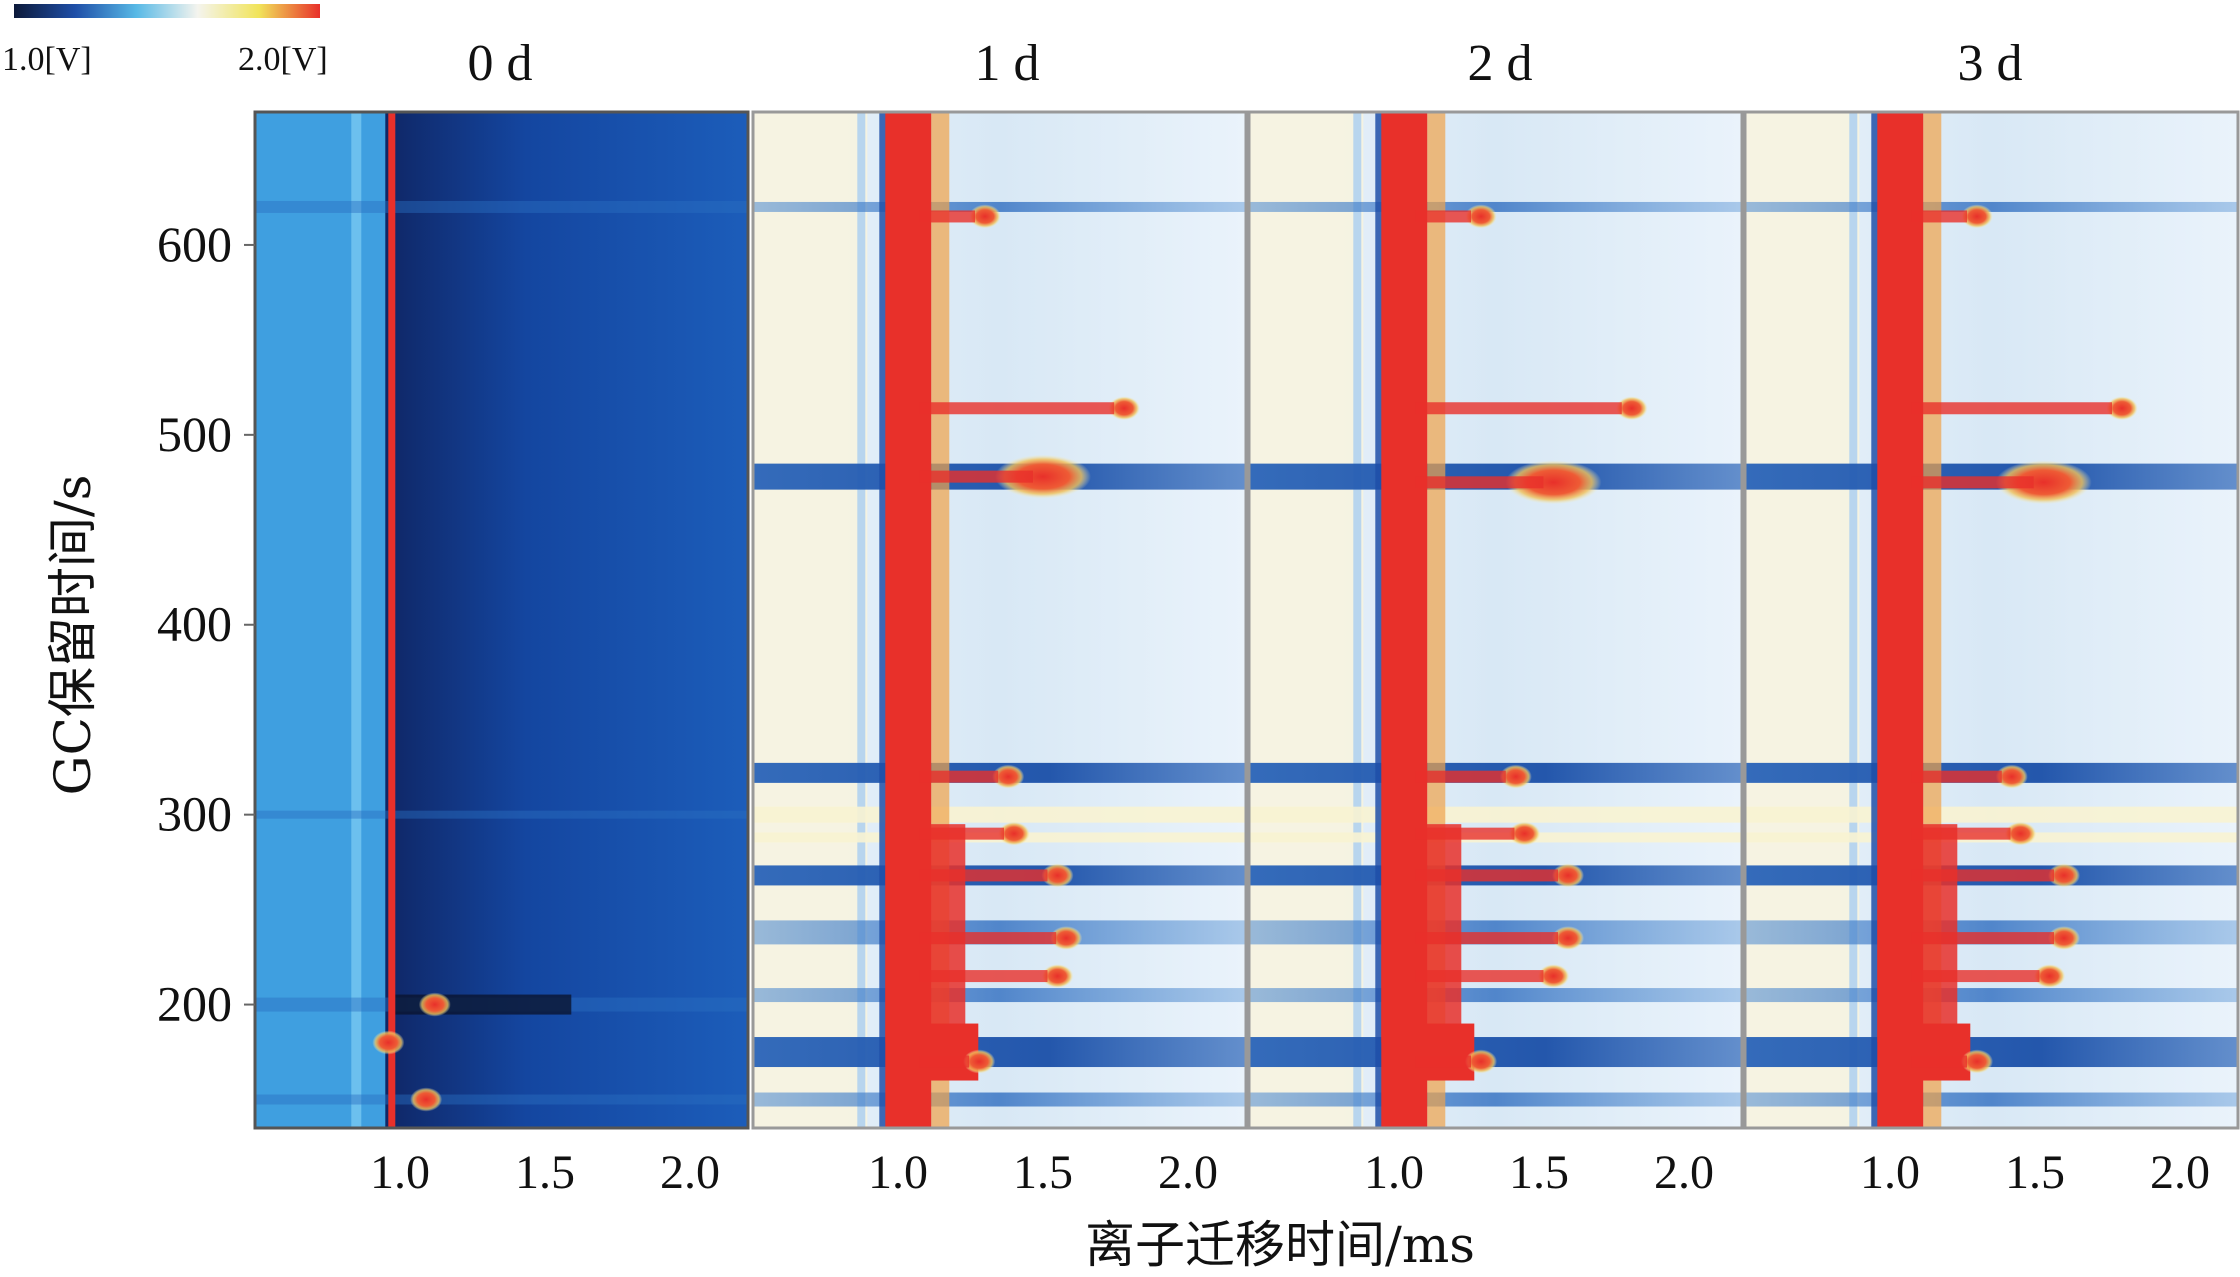  I want to click on panel-title: 3 d, so click(1990, 63).